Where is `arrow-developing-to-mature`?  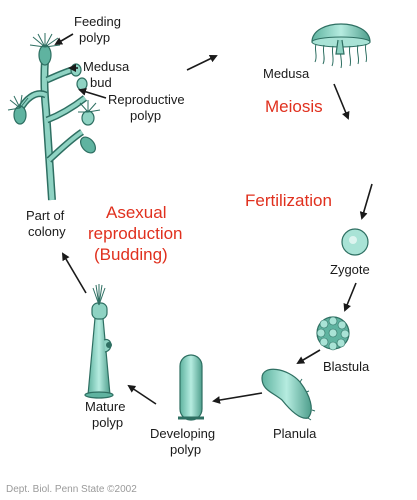
arrow-developing-to-mature is located at coordinates (142, 394).